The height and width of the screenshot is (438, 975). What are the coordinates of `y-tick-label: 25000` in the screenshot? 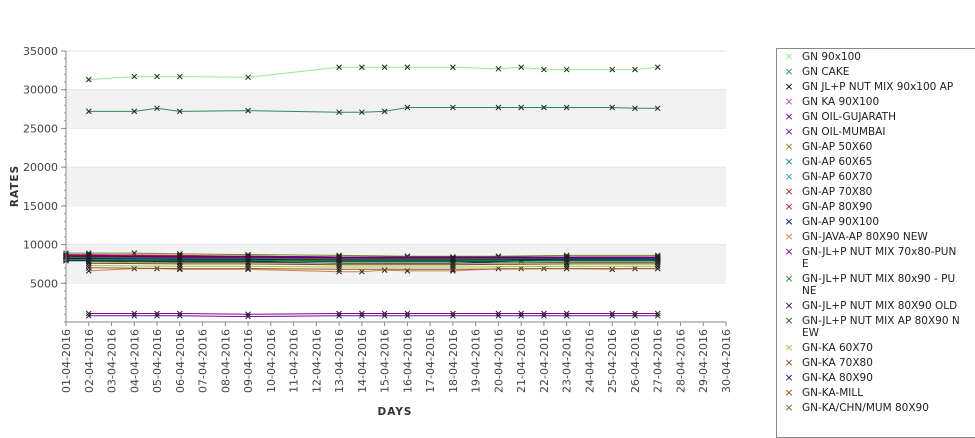 It's located at (40, 128).